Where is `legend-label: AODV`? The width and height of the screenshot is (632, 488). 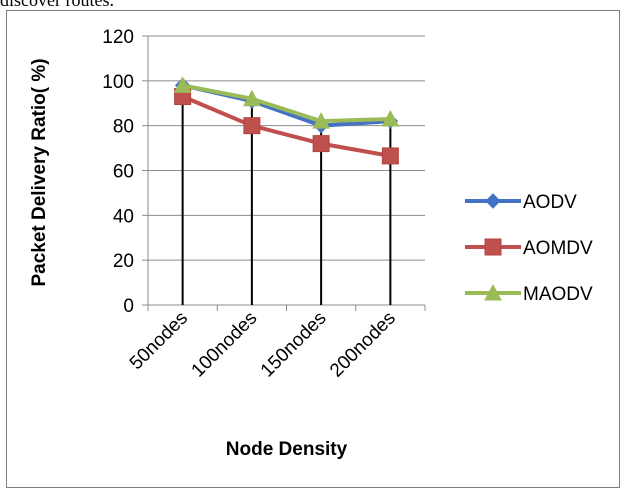 legend-label: AODV is located at coordinates (550, 202).